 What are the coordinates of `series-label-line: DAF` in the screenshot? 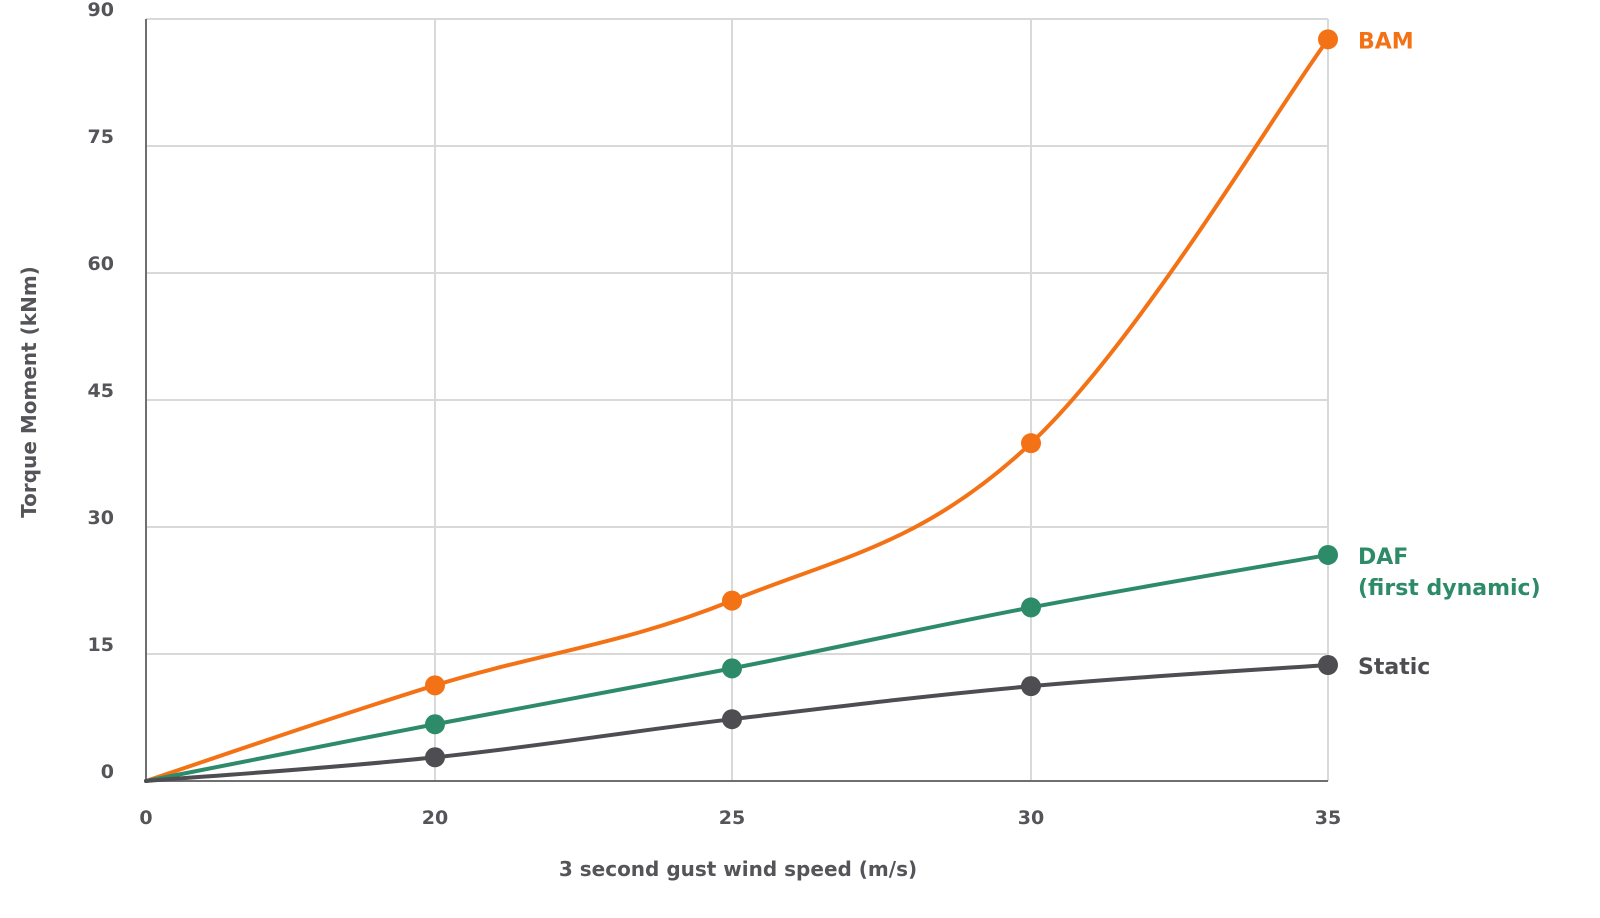 It's located at (1383, 557).